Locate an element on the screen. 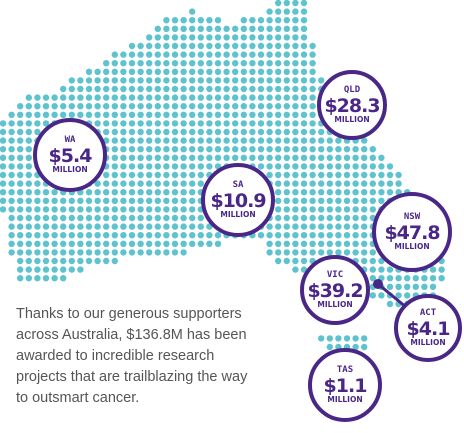 Image resolution: width=464 pixels, height=433 pixels. amount: $5.4 is located at coordinates (71, 156).